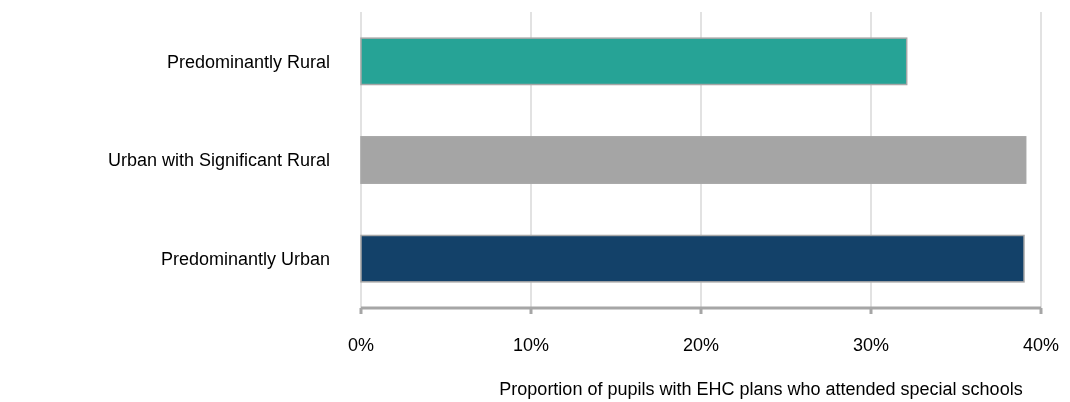  Describe the element at coordinates (248, 61) in the screenshot. I see `y-tick-label: Predominantly Rural` at that location.